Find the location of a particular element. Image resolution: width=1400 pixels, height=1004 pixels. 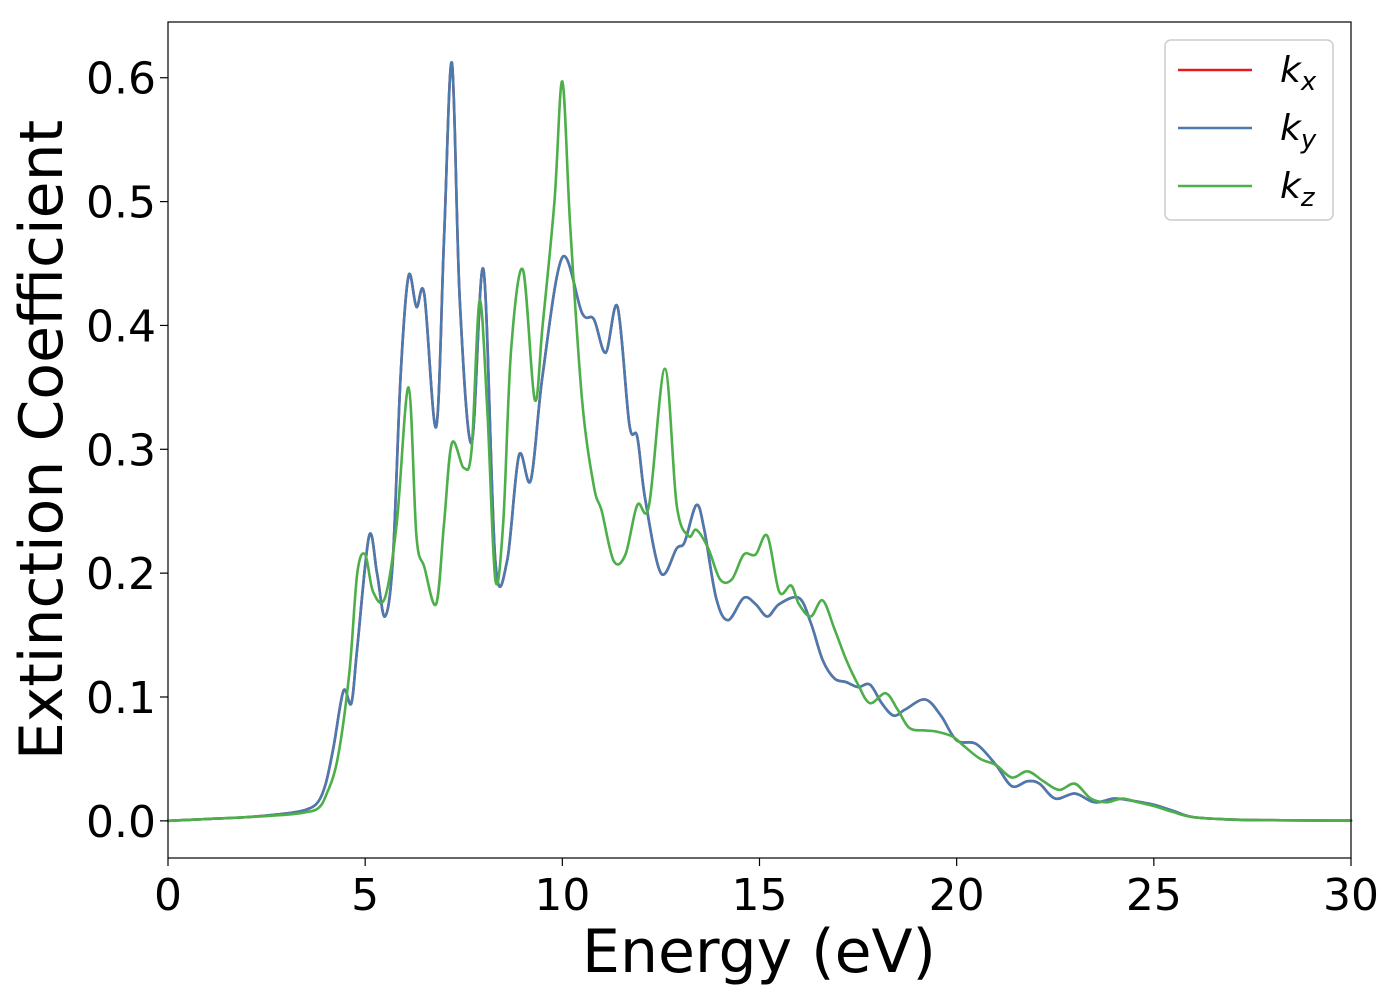

y-axis: 0.0 0.1 0.2 0.3 0.4 0.5 0.6 is located at coordinates (127, 451).